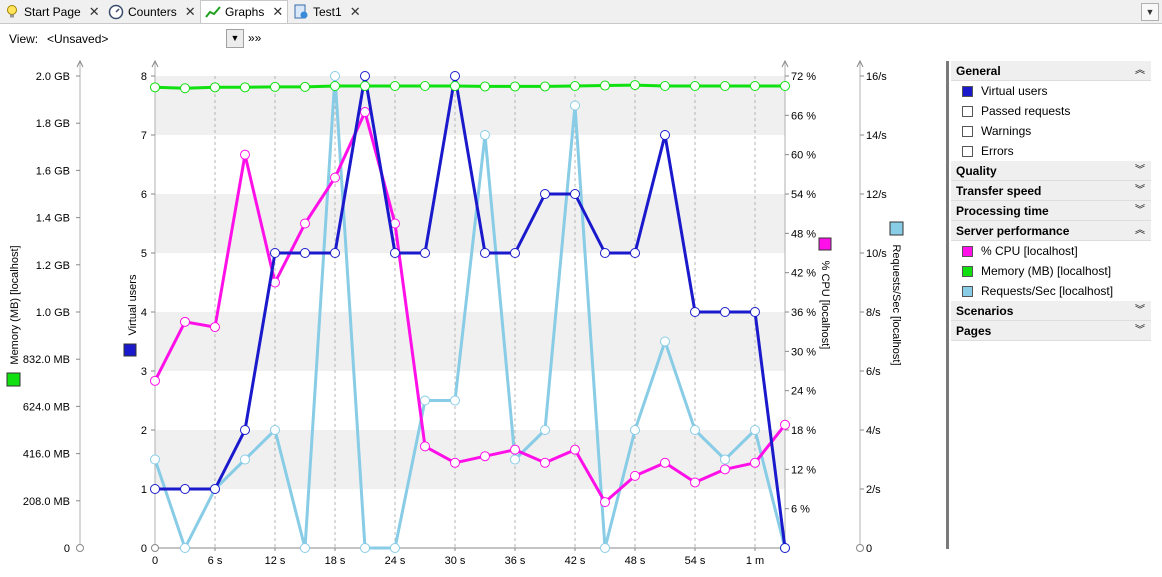  Describe the element at coordinates (515, 561) in the screenshot. I see `x-tick-label: 36 s` at that location.